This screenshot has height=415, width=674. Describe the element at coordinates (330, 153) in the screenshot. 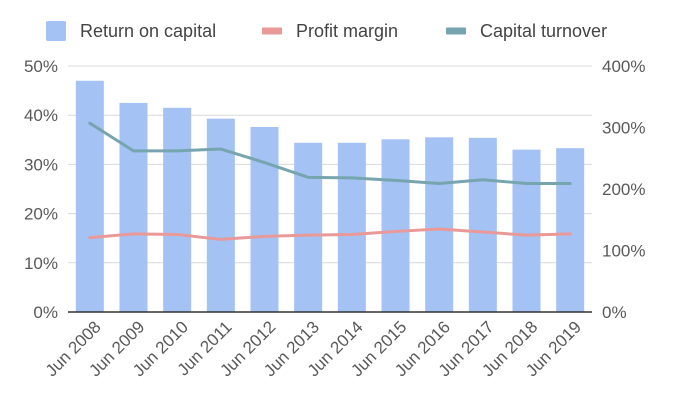

I see `line-capital-turnover` at that location.